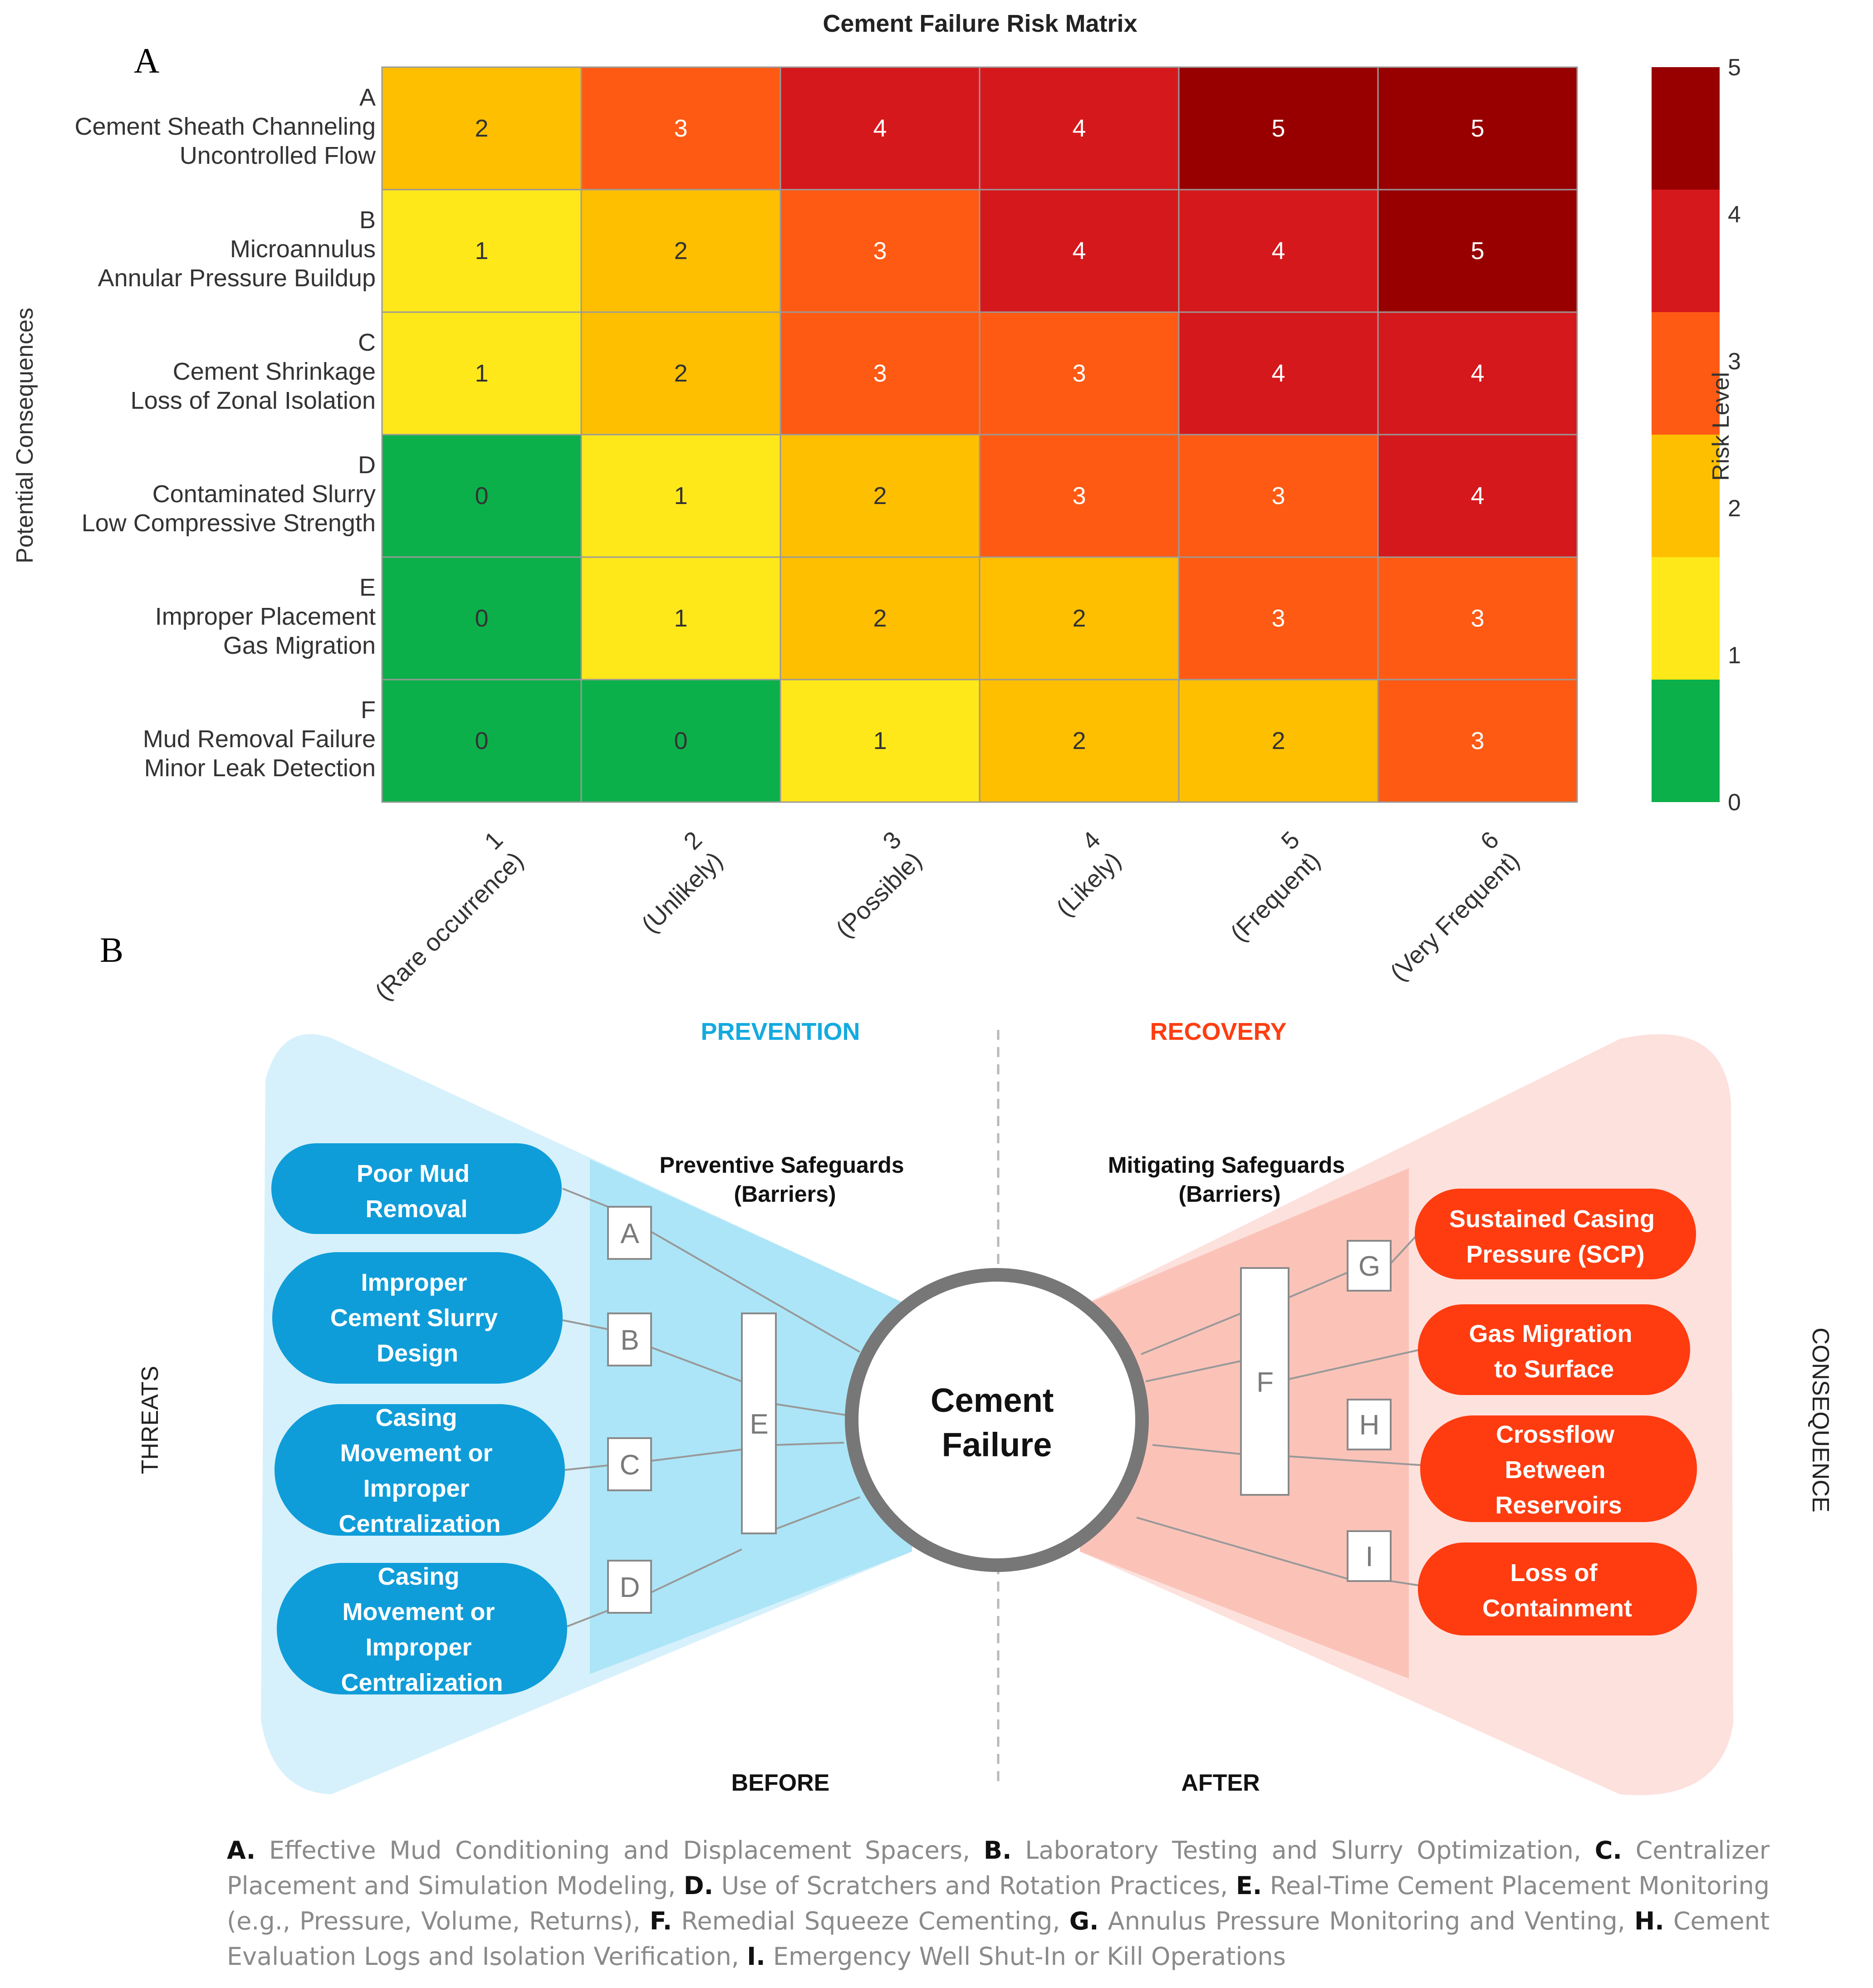  I want to click on row-label: Cement Shrinkage, so click(274, 371).